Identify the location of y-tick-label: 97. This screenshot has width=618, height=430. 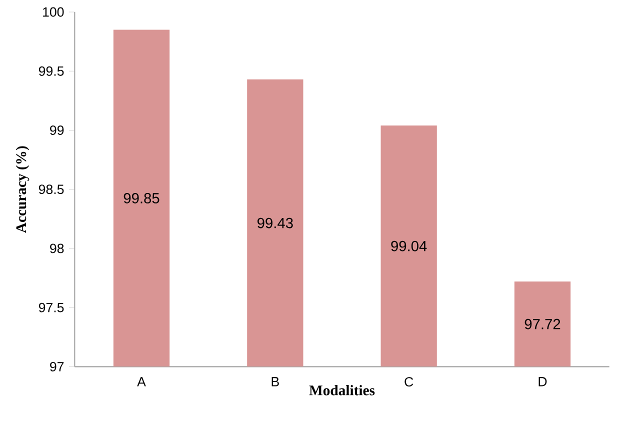
(57, 367).